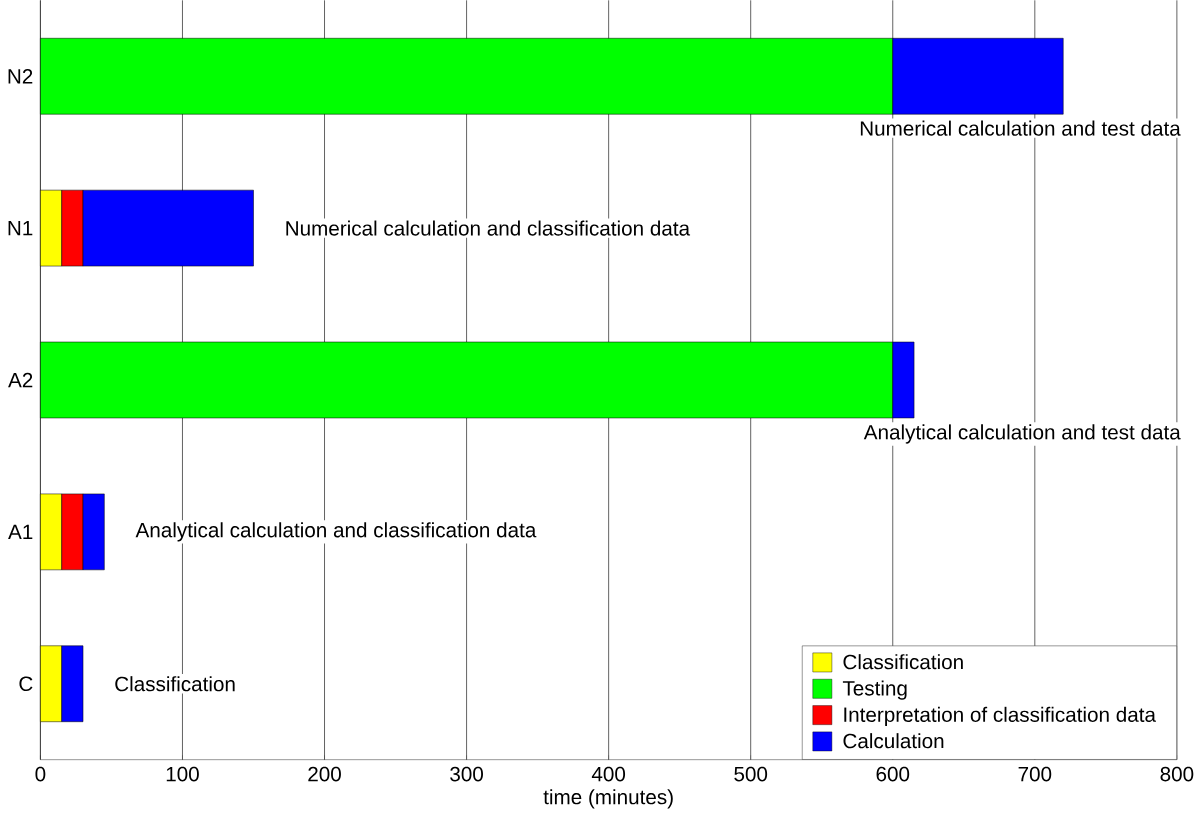 Image resolution: width=1201 pixels, height=815 pixels. I want to click on y-tick-label: A2, so click(20, 380).